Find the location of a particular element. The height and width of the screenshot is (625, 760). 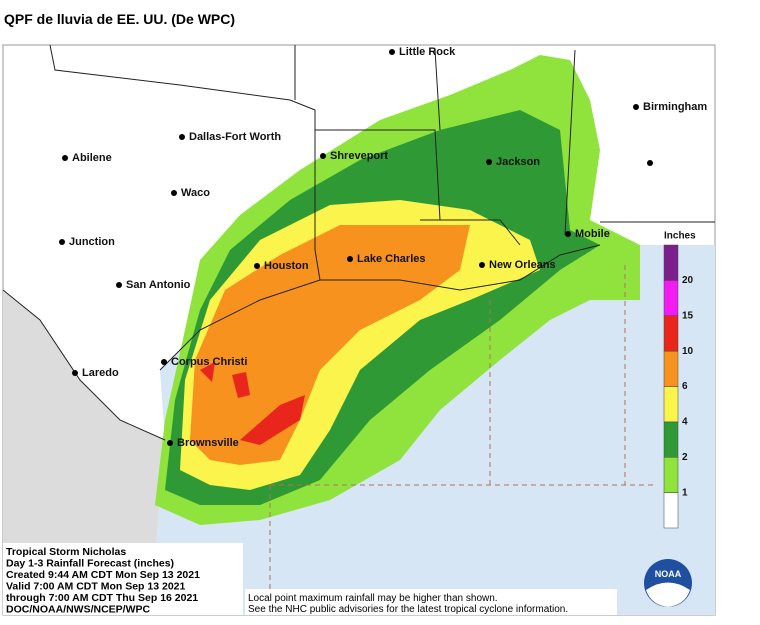

city-label: Shreveport is located at coordinates (359, 156).